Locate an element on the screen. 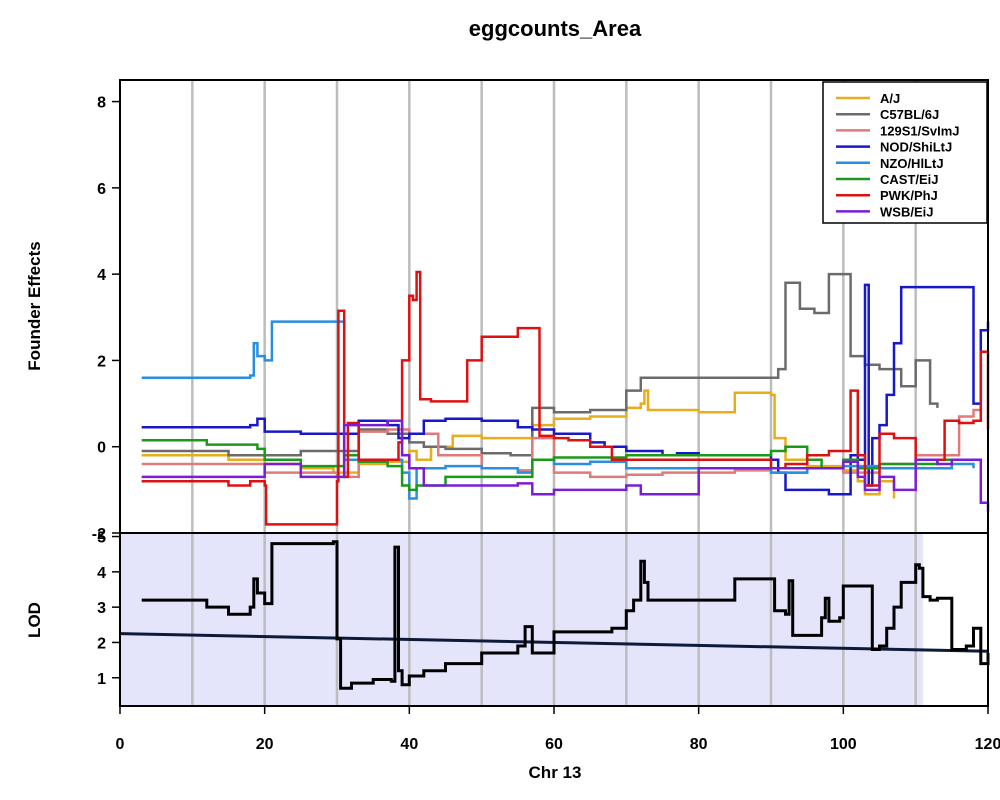 This screenshot has height=800, width=1000. top-y-tick-label: 4 is located at coordinates (101, 275).